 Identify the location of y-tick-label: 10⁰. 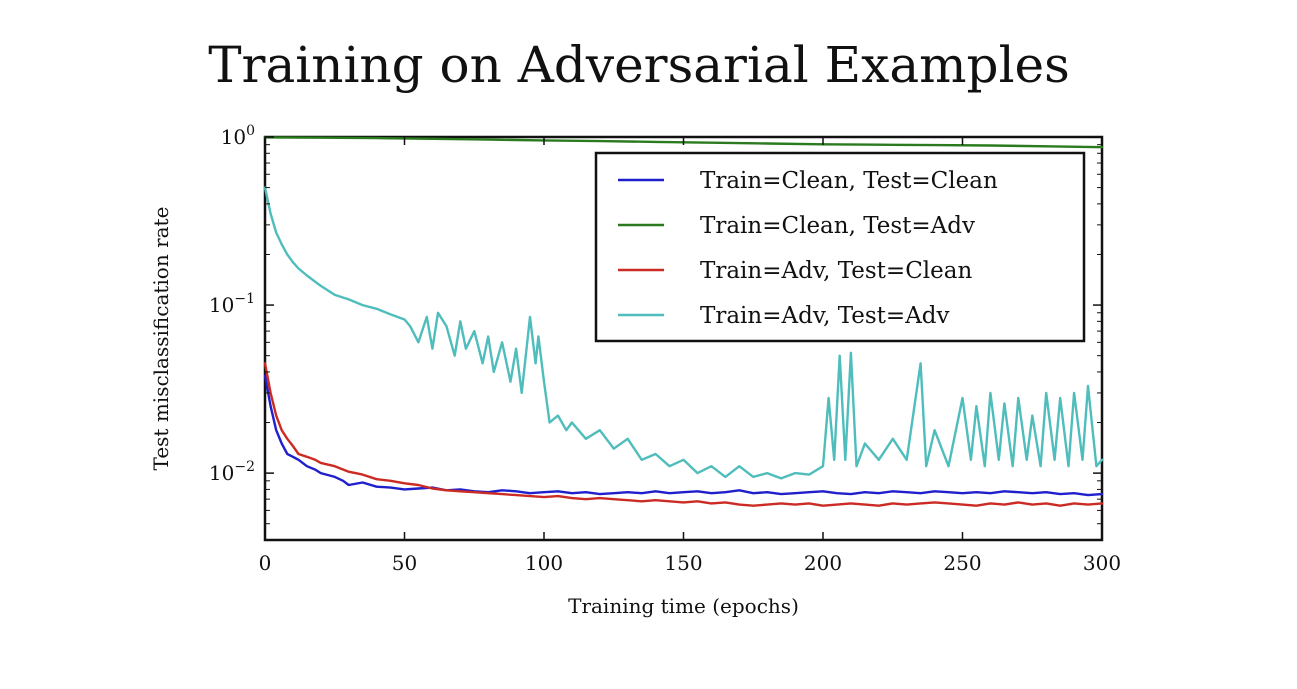
(238, 136).